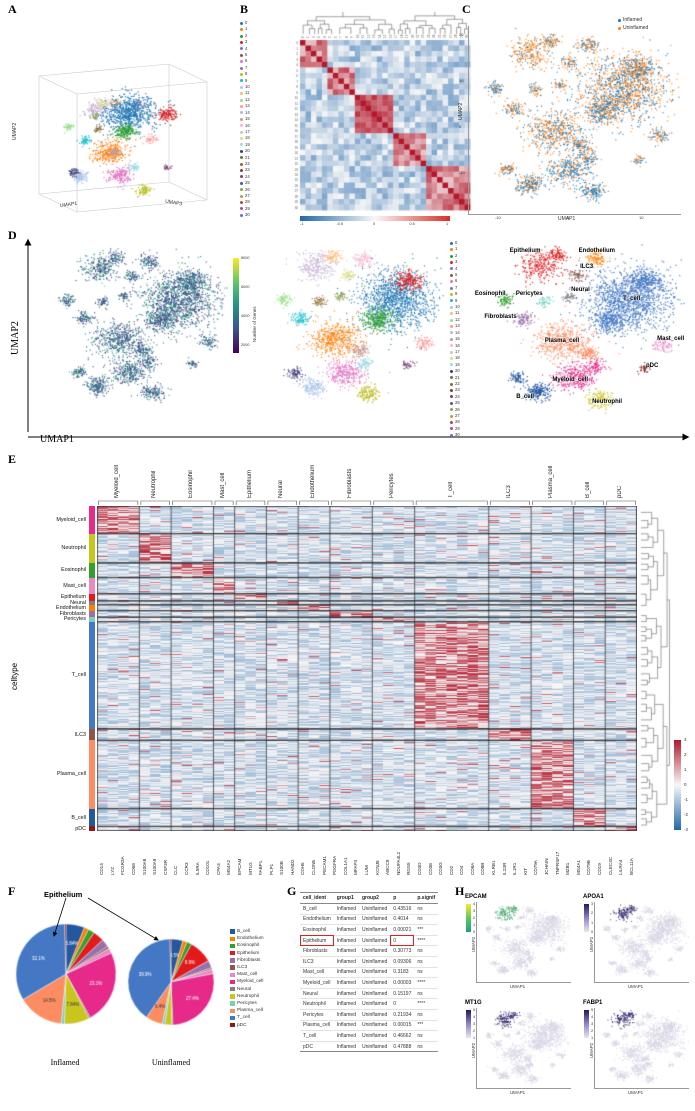  I want to click on row-group-label: Epithelium, so click(73, 597).